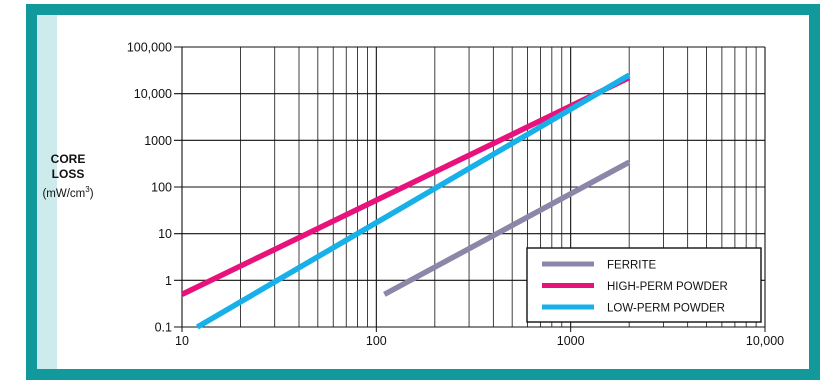  What do you see at coordinates (68, 159) in the screenshot?
I see `y-axis-label-line-1: CORE` at bounding box center [68, 159].